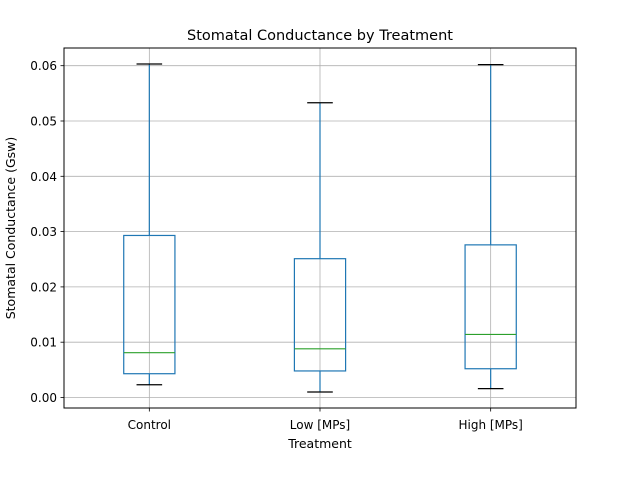 This screenshot has width=640, height=480. I want to click on y-tick-label: 0.01, so click(43, 343).